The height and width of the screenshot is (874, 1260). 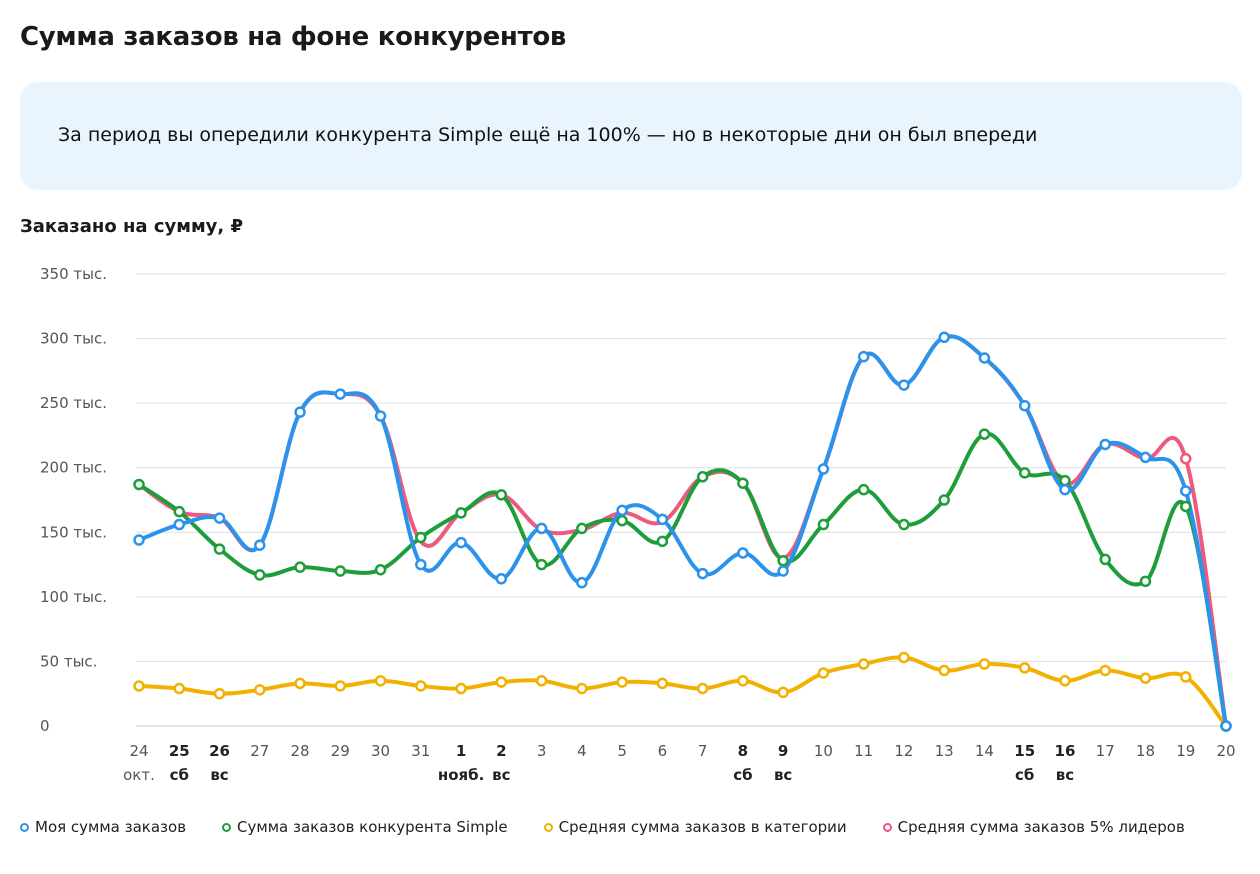 I want to click on y-tick-label: 300 тыс., so click(x=73, y=339).